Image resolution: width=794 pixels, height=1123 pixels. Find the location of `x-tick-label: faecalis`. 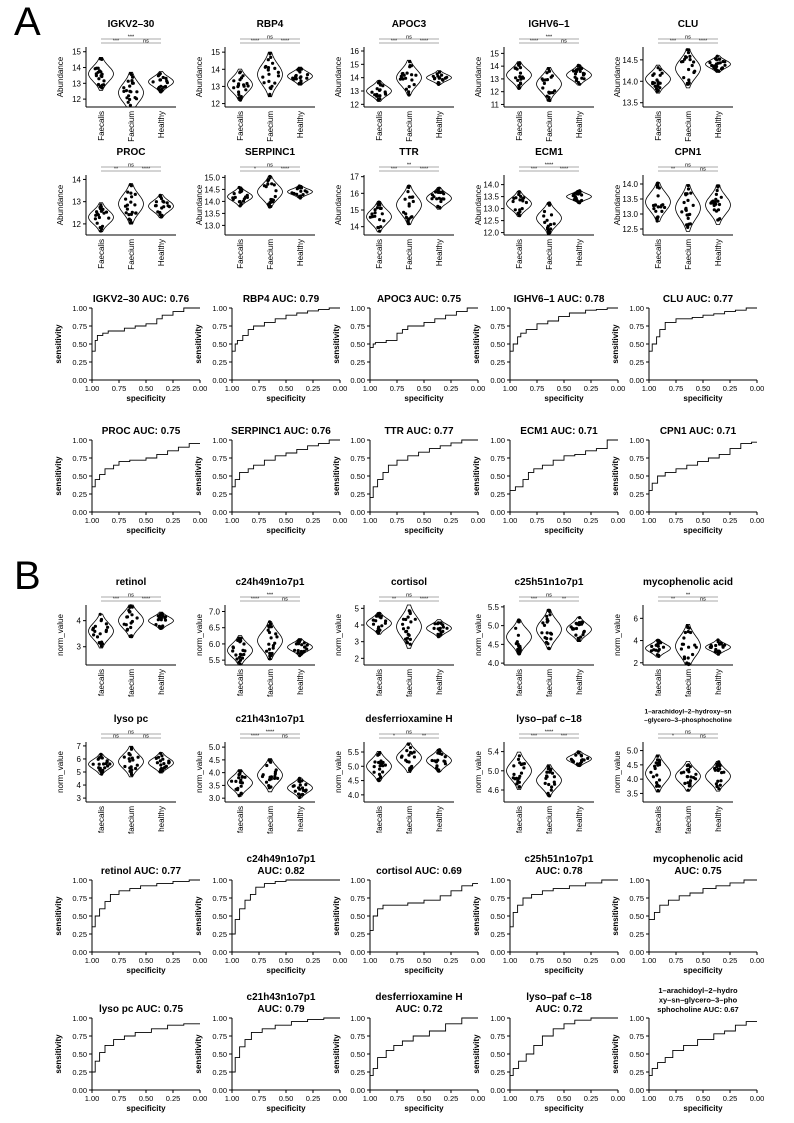

x-tick-label: faecalis is located at coordinates (240, 682).